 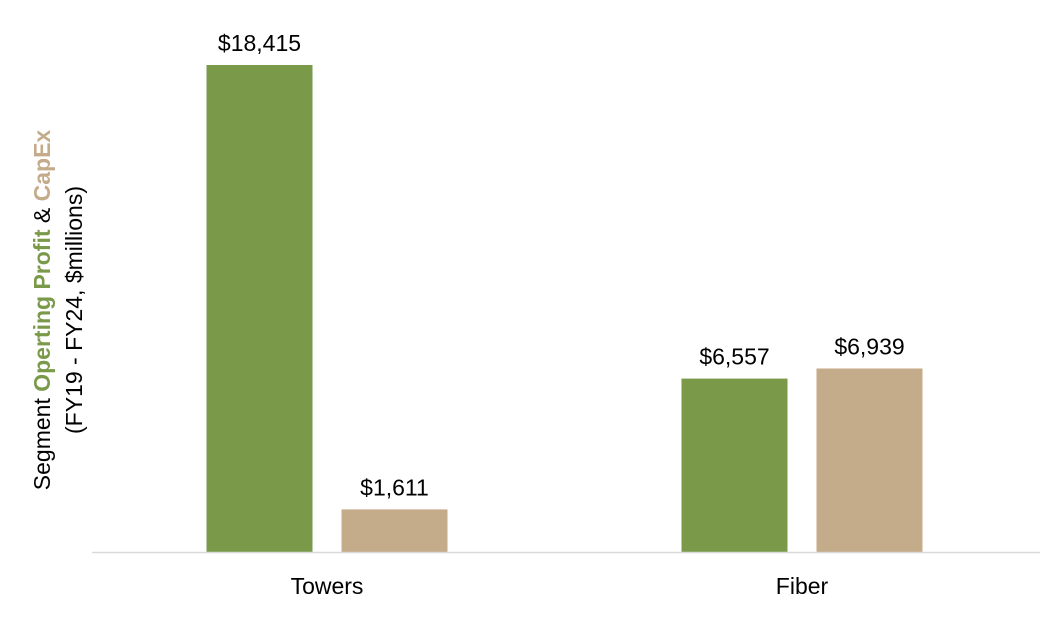 What do you see at coordinates (42, 166) in the screenshot?
I see `y-axis-title-run-4: CapEx` at bounding box center [42, 166].